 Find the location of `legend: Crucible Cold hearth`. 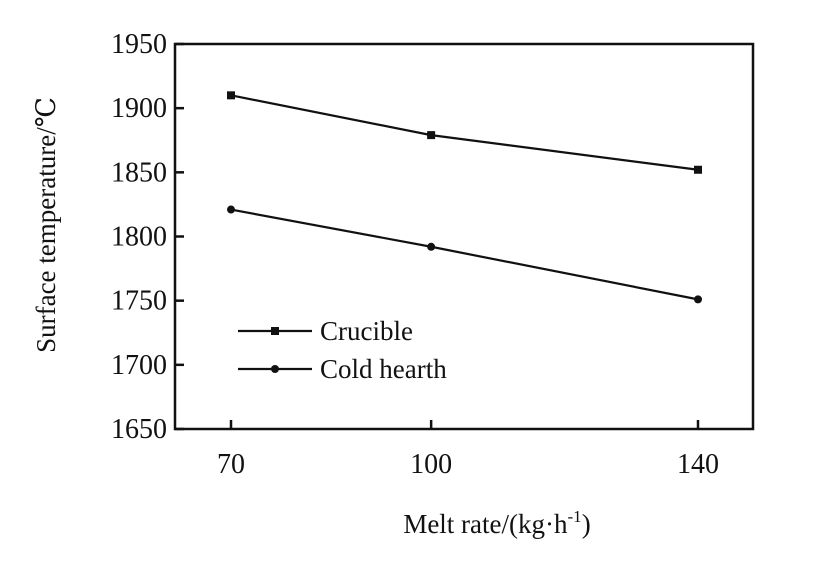

legend: Crucible Cold hearth is located at coordinates (342, 350).